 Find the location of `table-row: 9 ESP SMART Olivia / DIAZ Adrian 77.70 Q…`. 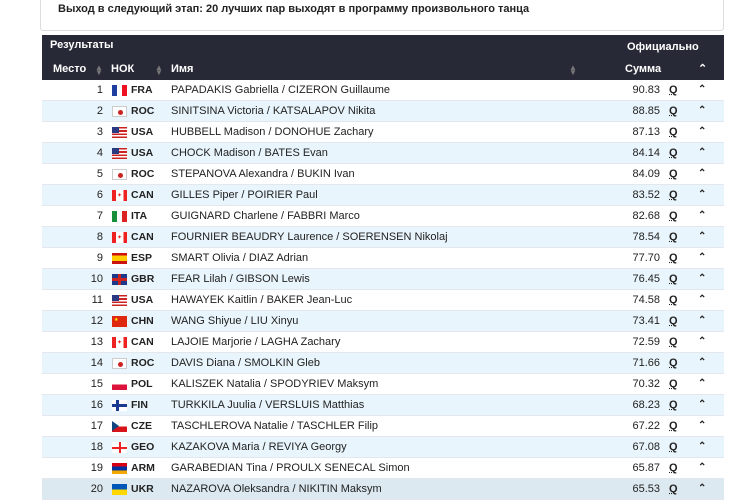

table-row: 9 ESP SMART Olivia / DIAZ Adrian 77.70 Q… is located at coordinates (383, 258).